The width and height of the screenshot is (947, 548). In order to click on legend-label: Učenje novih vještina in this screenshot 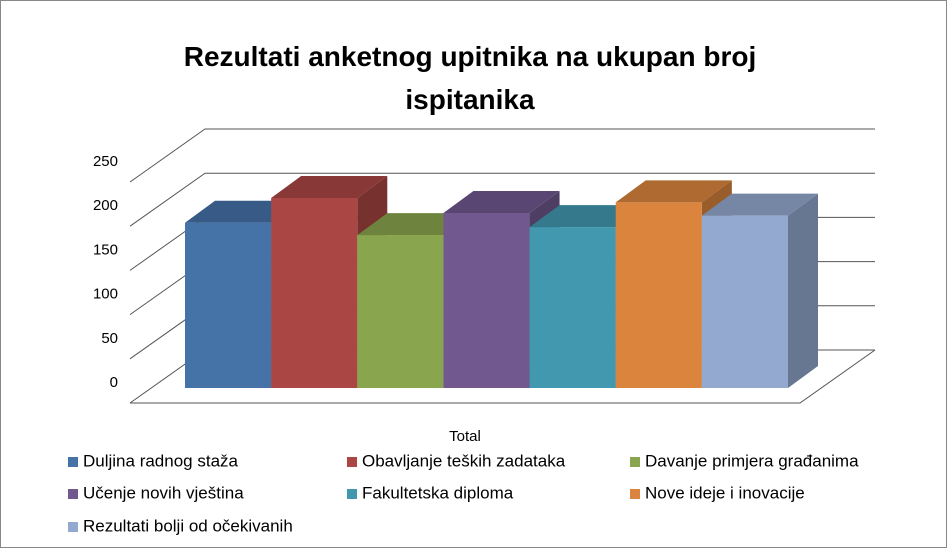, I will do `click(163, 492)`.